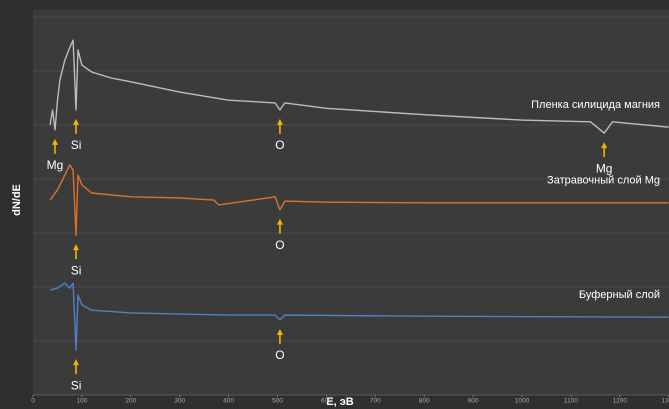  What do you see at coordinates (595, 105) in the screenshot?
I see `series-label: Пленка силицида магния` at bounding box center [595, 105].